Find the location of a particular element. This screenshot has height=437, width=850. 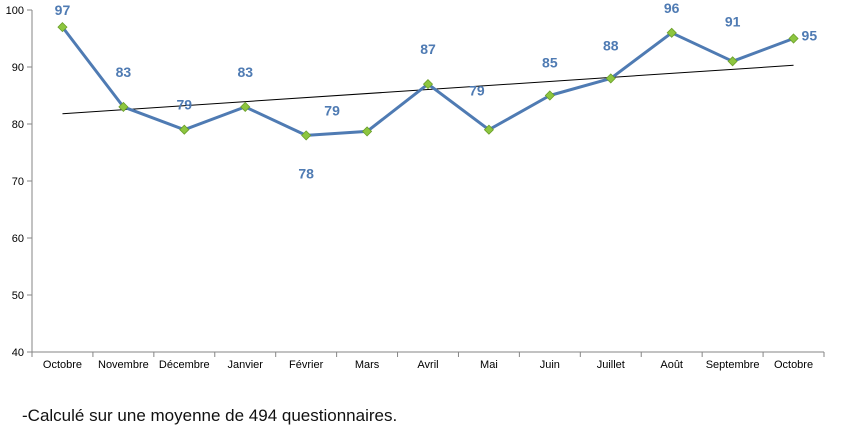

x-tick-label: Mai is located at coordinates (489, 365).